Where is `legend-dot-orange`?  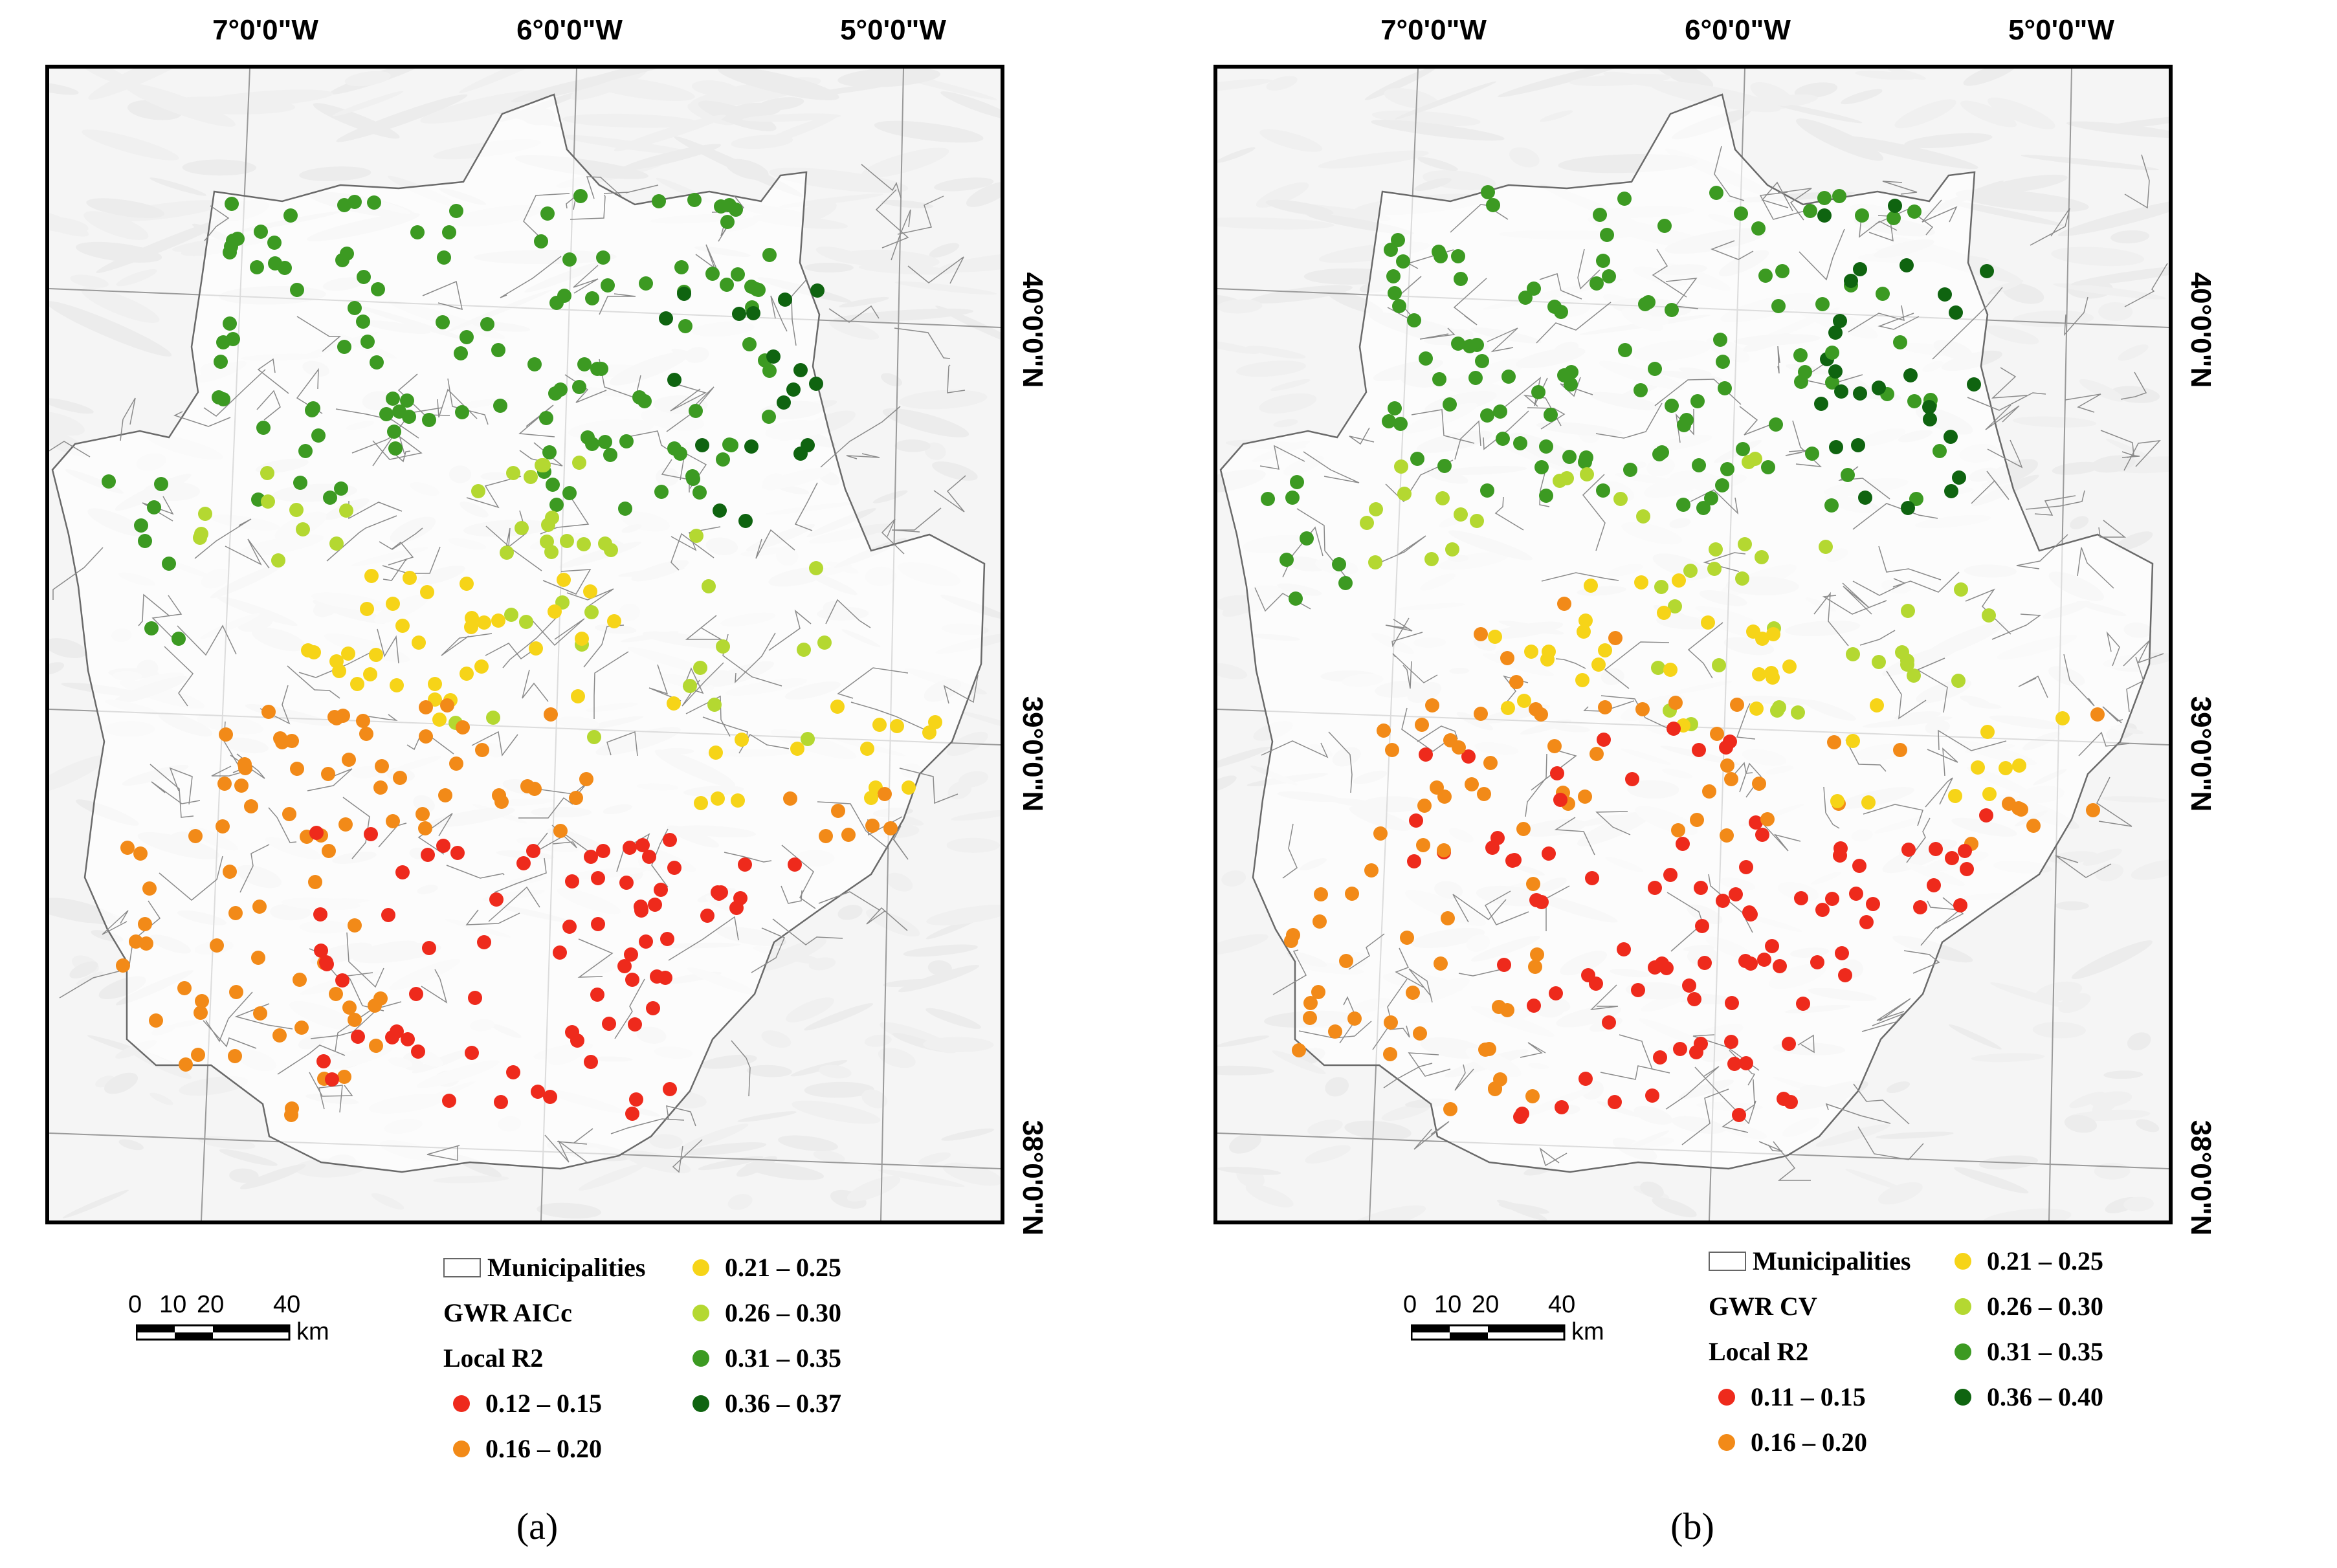
legend-dot-orange is located at coordinates (1727, 1442).